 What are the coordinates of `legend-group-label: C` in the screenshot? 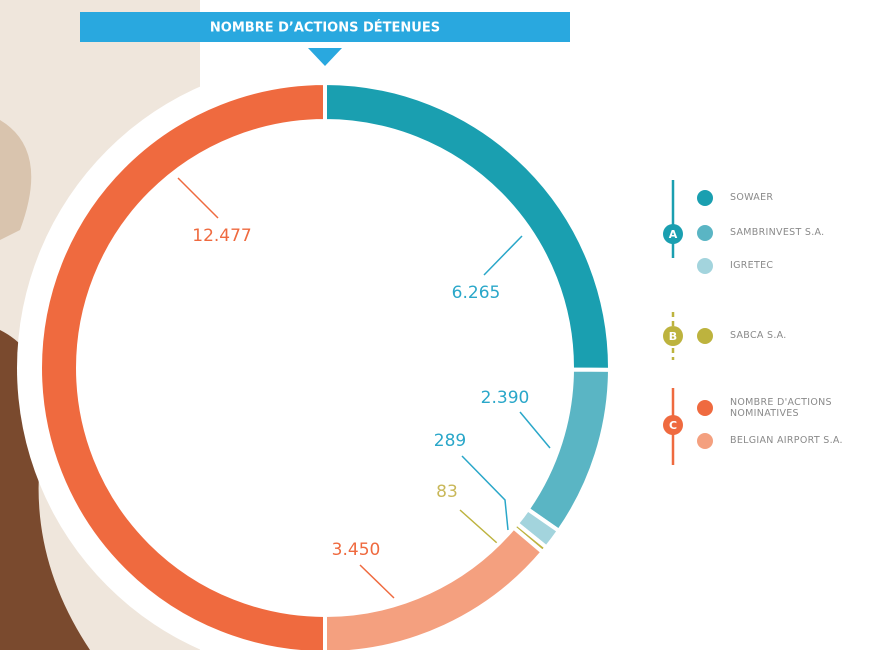 It's located at (673, 425).